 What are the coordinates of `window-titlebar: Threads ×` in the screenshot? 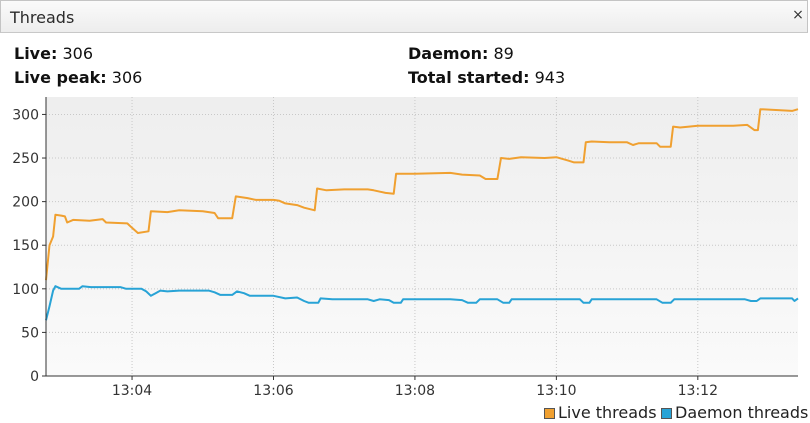 It's located at (404, 16).